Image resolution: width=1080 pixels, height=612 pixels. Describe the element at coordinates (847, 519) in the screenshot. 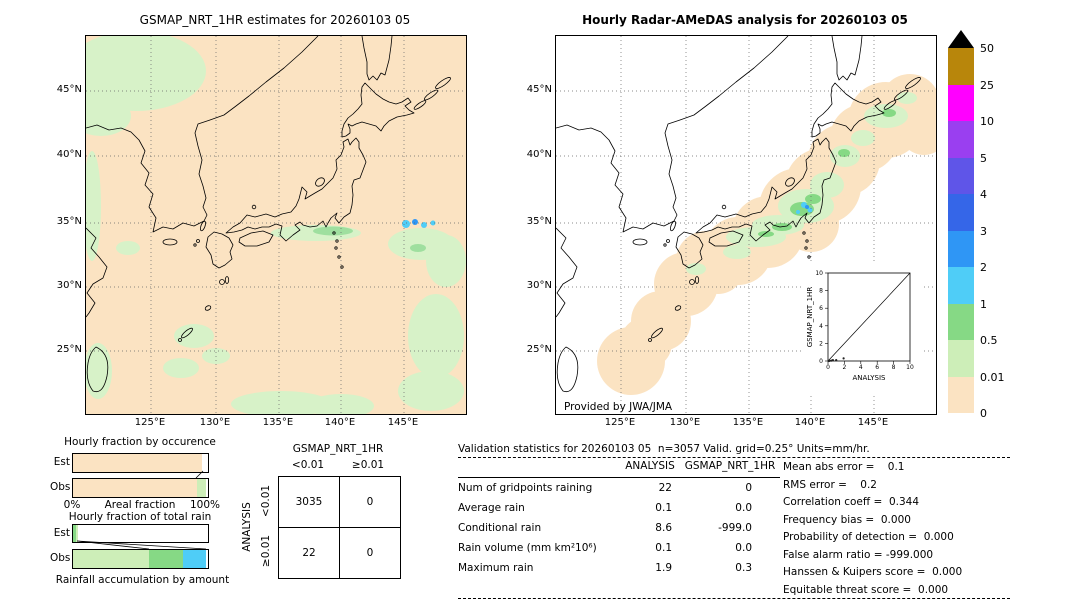

I see `score-frequency-bias: Frequency bias = 0.000` at that location.